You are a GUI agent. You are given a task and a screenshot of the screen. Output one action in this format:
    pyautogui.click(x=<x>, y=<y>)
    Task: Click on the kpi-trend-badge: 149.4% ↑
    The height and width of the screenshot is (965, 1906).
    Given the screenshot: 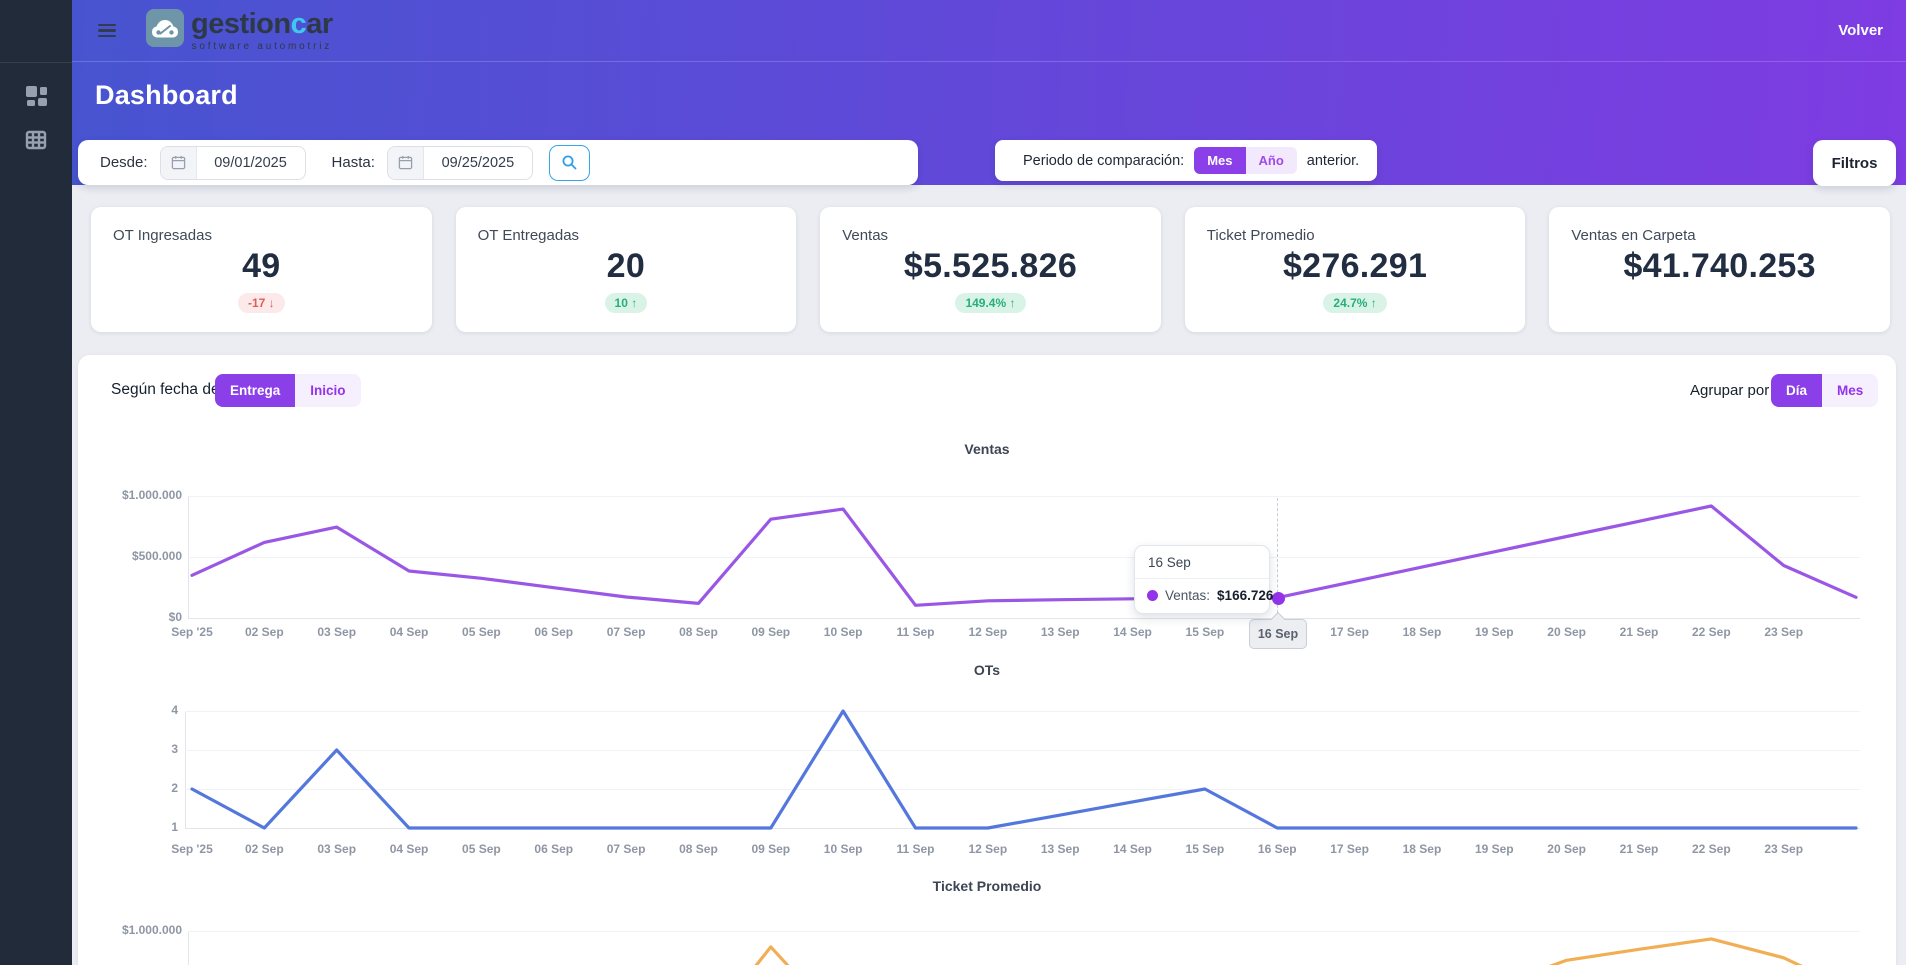 What is the action you would take?
    pyautogui.click(x=990, y=303)
    